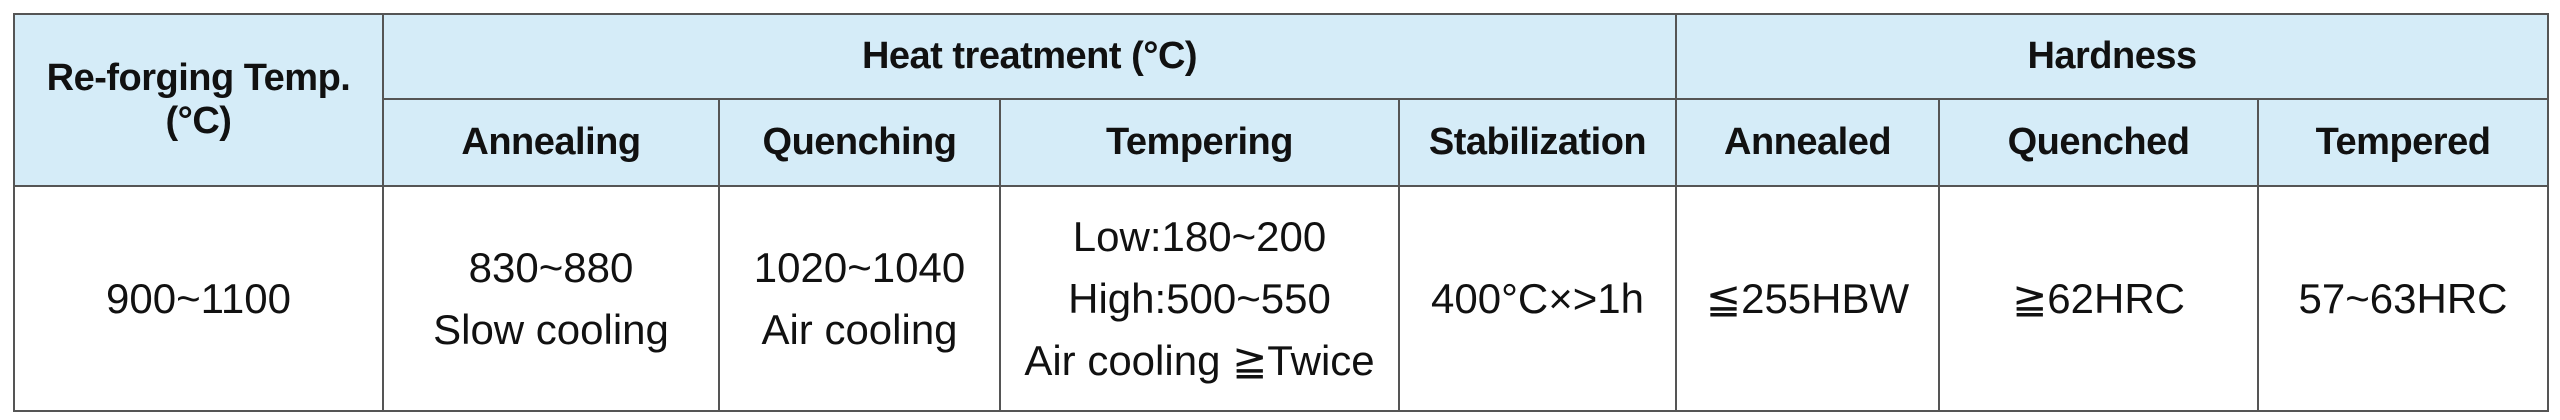 The width and height of the screenshot is (2560, 420). What do you see at coordinates (859, 329) in the screenshot?
I see `cell-text: Air cooling` at bounding box center [859, 329].